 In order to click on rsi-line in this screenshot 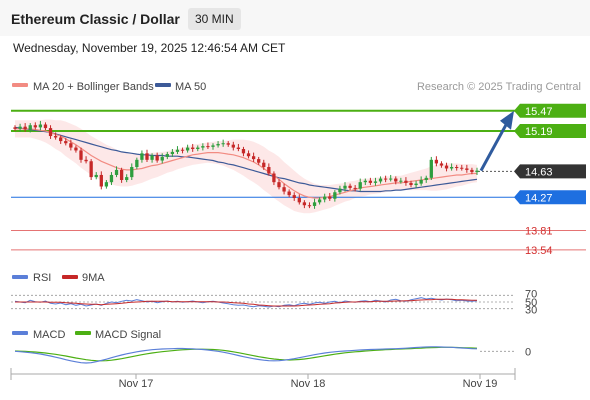, I will do `click(246, 302)`.